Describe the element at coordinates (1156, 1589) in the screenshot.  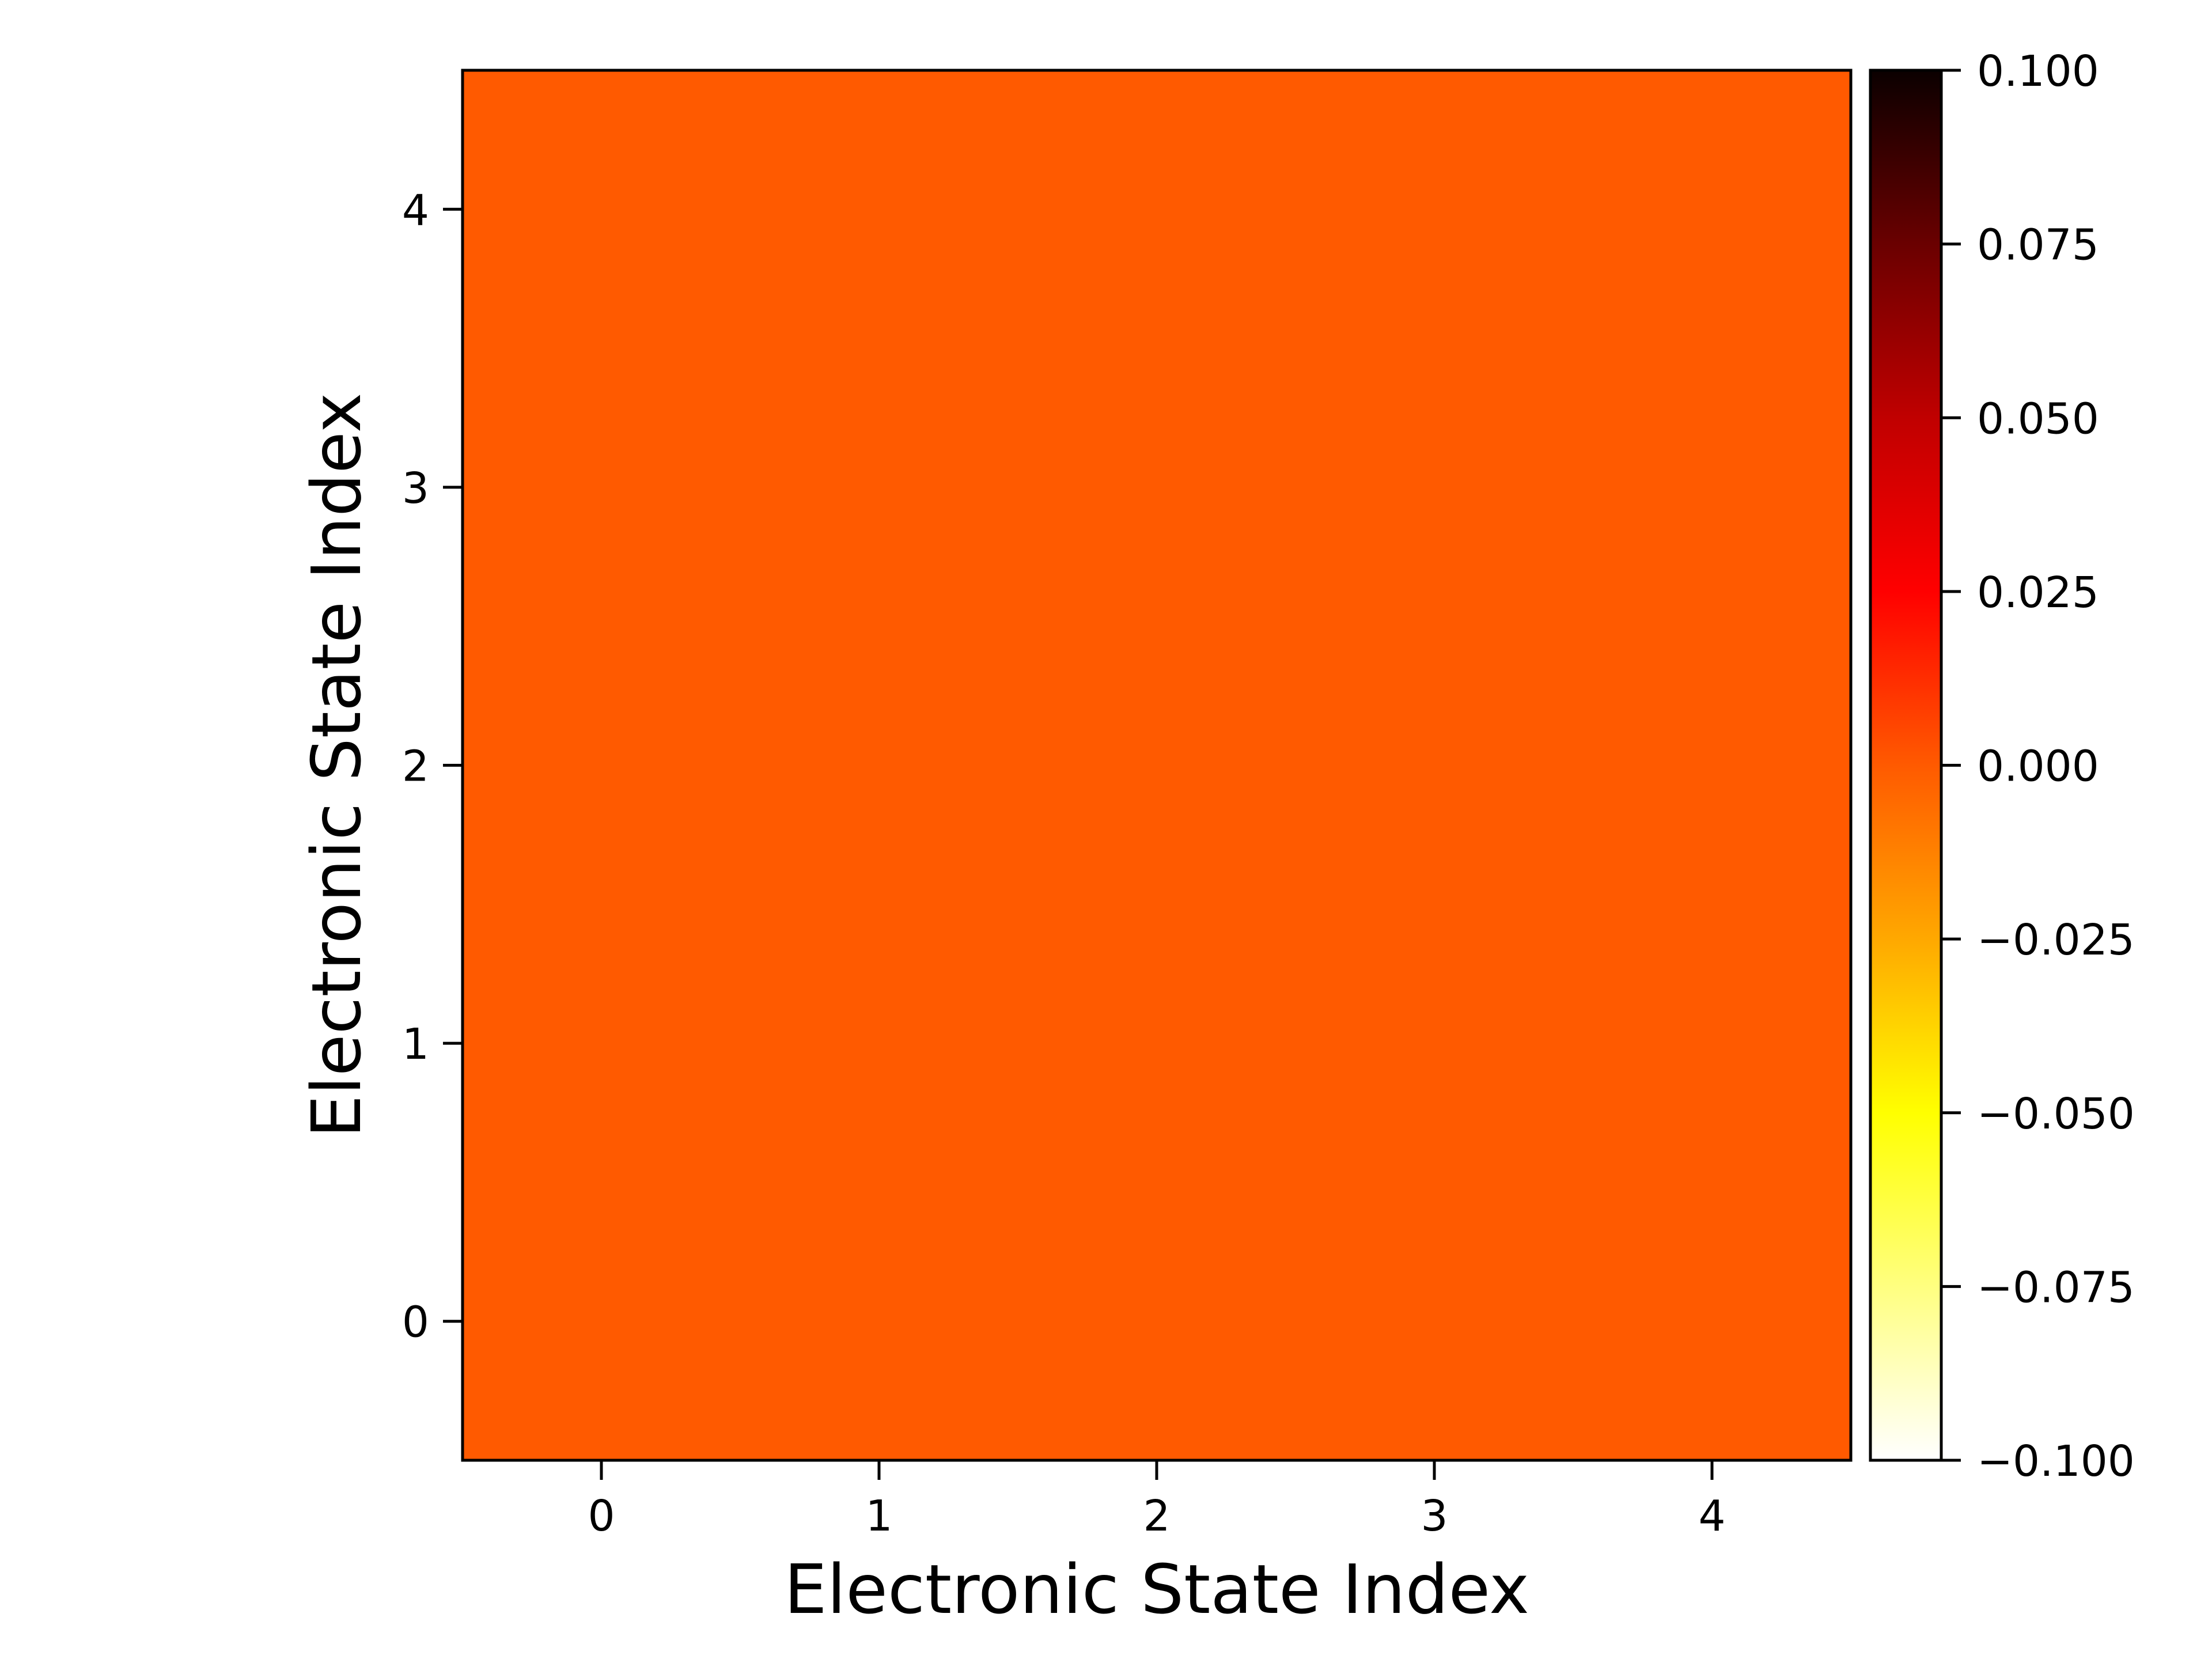
I see `x-axis-label: Electronic State Index` at that location.